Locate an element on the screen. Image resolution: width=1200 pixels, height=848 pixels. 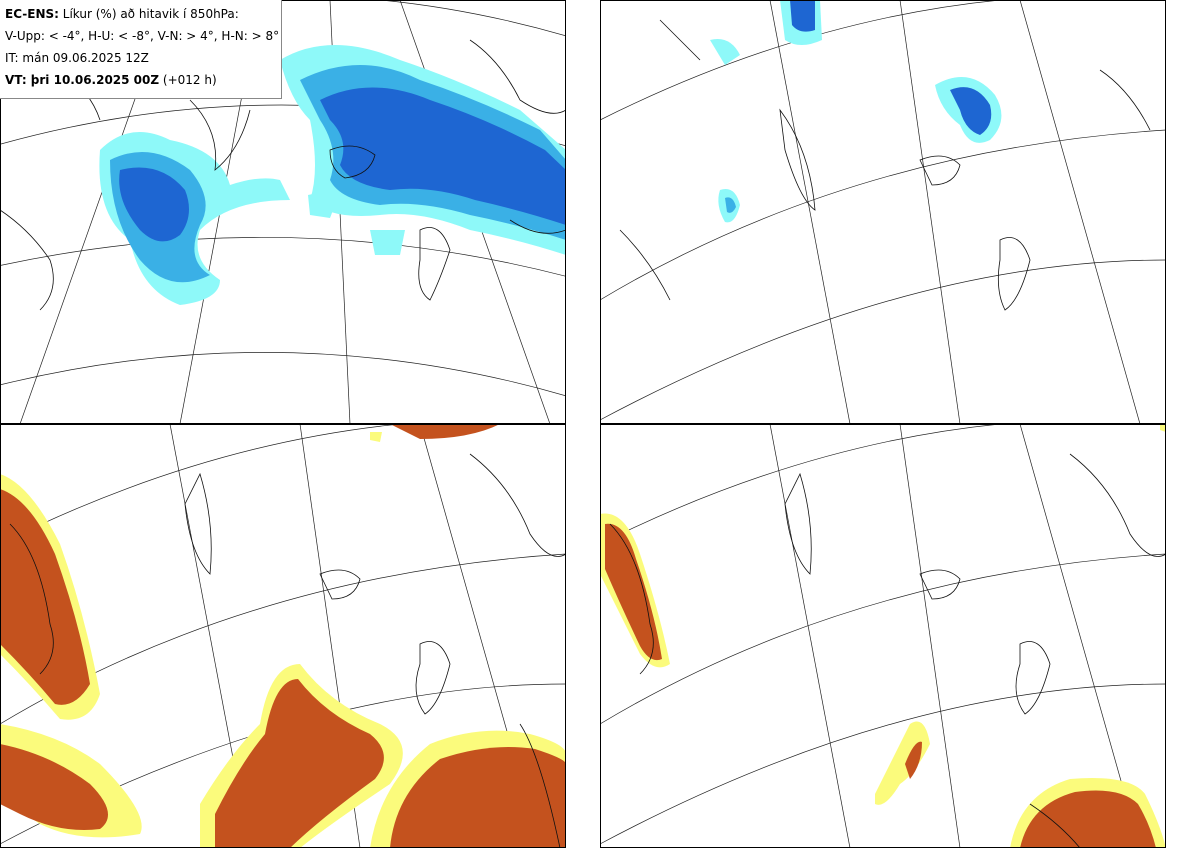
model-name: EC-ENS: is located at coordinates (32, 14).